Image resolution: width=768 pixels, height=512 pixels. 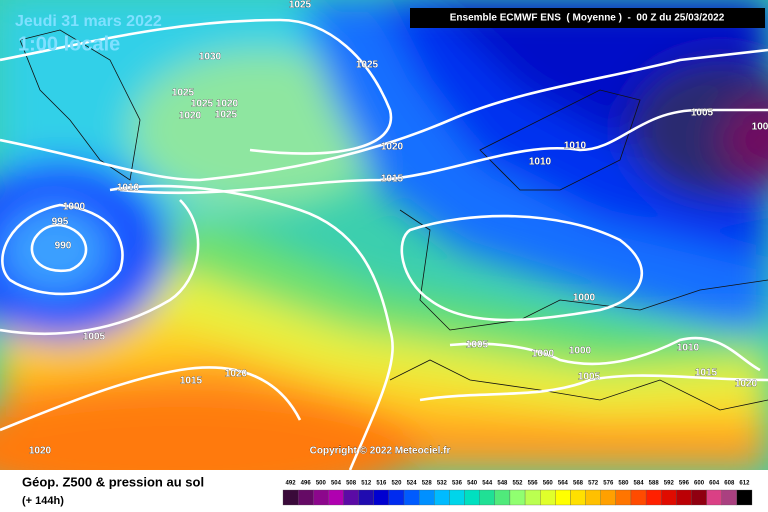 What do you see at coordinates (336, 484) in the screenshot?
I see `scale-label: 504` at bounding box center [336, 484].